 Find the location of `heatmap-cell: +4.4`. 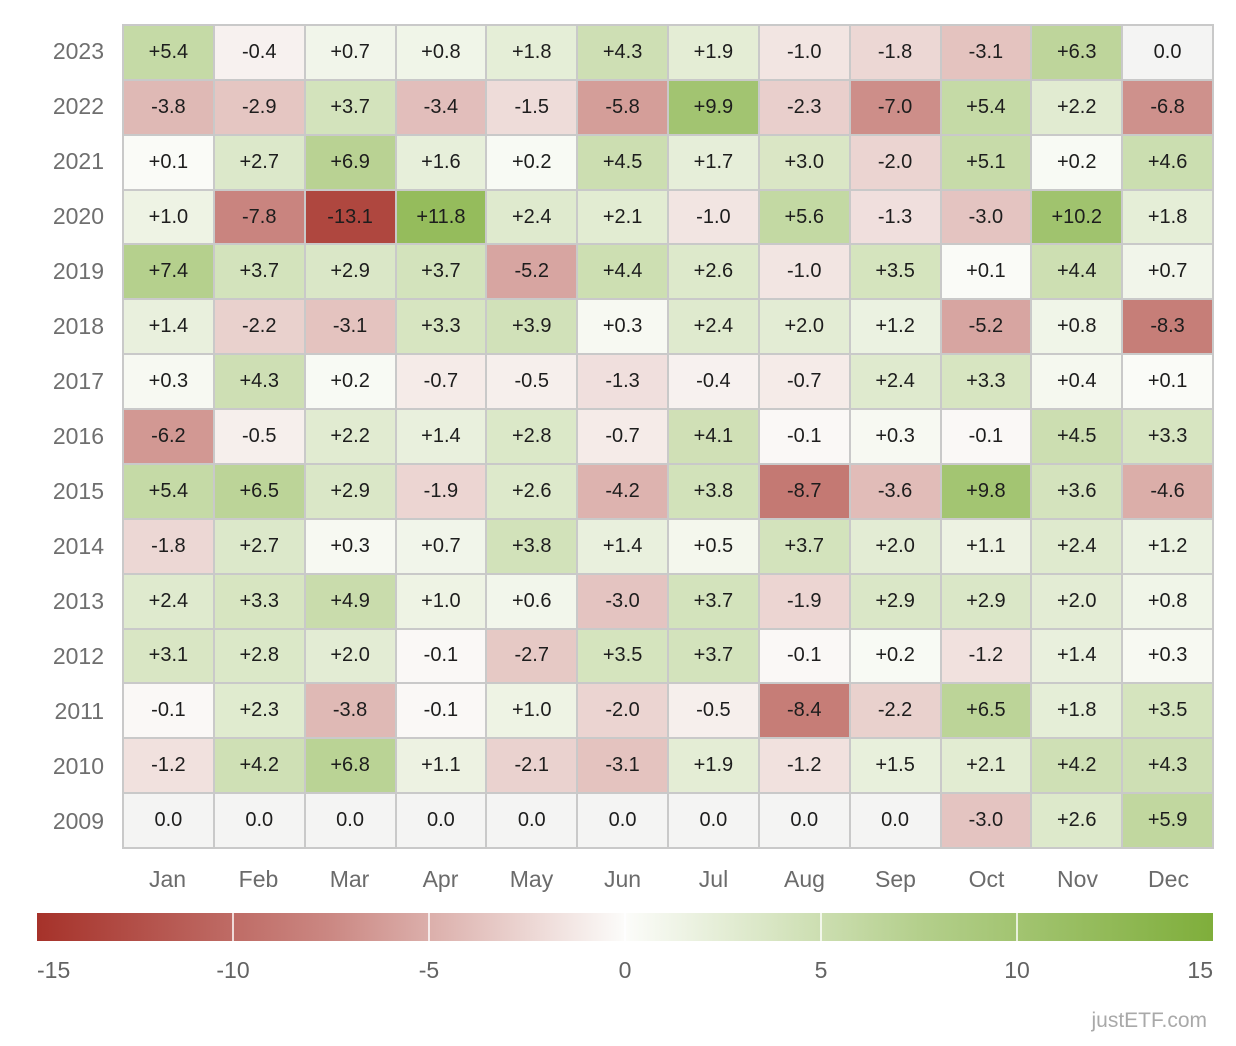

heatmap-cell: +4.4 is located at coordinates (622, 272).